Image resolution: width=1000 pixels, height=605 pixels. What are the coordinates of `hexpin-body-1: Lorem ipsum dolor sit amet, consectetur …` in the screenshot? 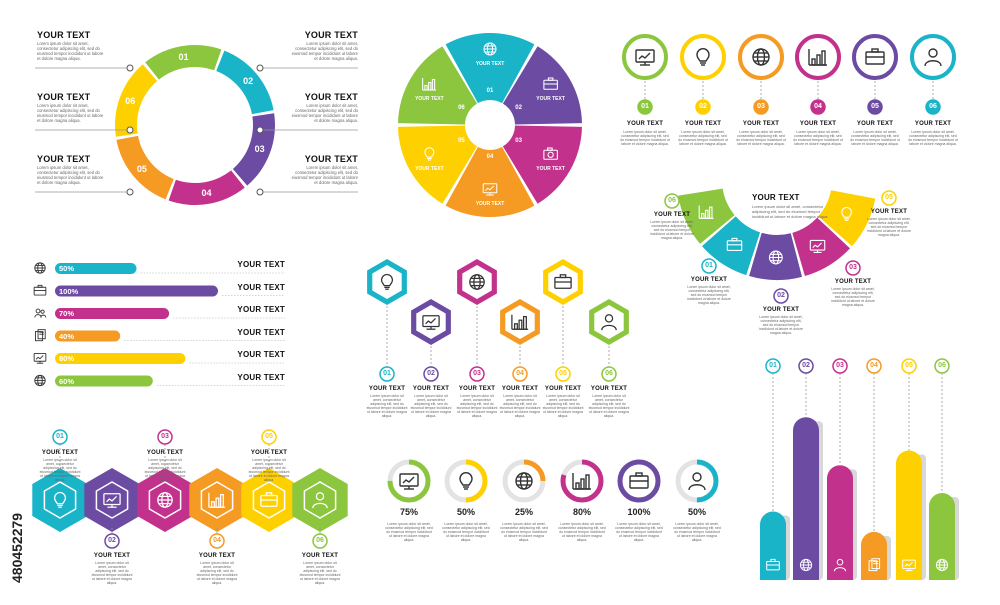 It's located at (387, 406).